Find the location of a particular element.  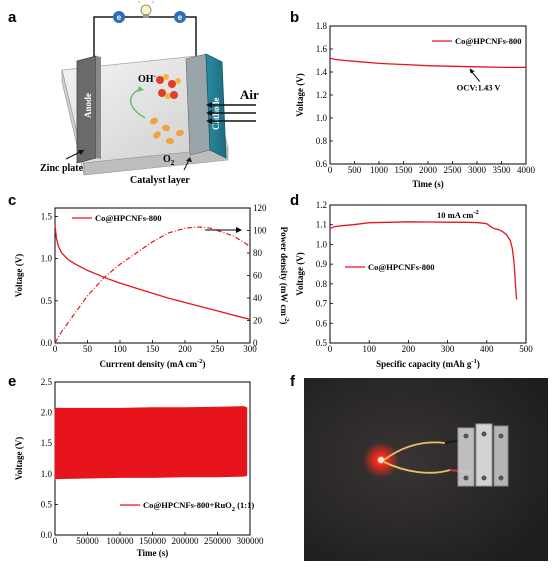

panel-label-a: a is located at coordinates (12, 17).